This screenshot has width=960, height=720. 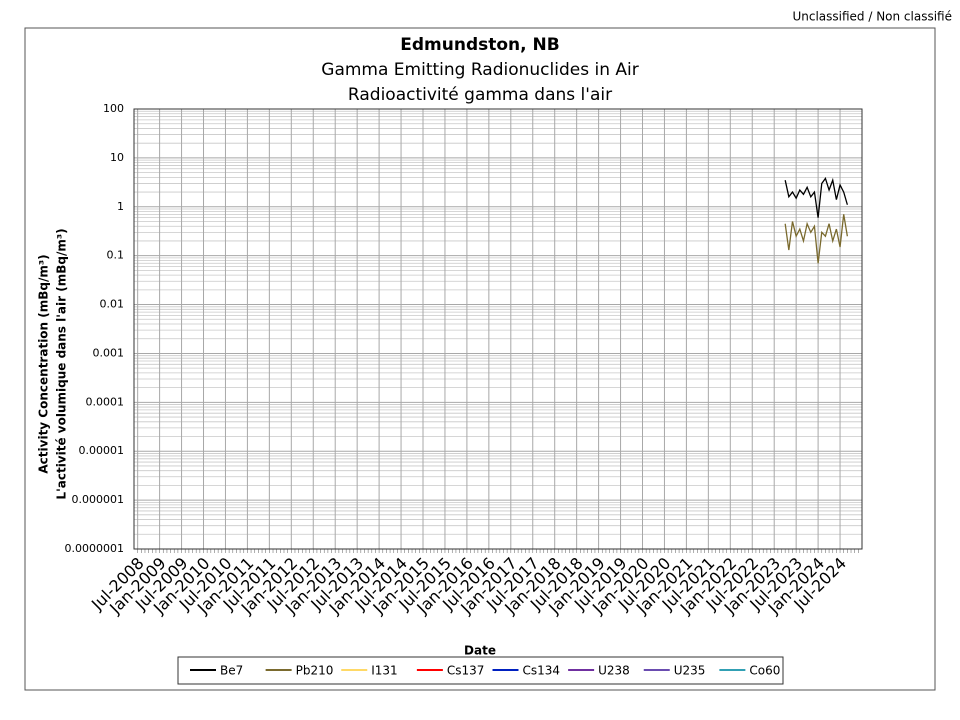 What do you see at coordinates (113, 108) in the screenshot?
I see `y-tick-label: 100` at bounding box center [113, 108].